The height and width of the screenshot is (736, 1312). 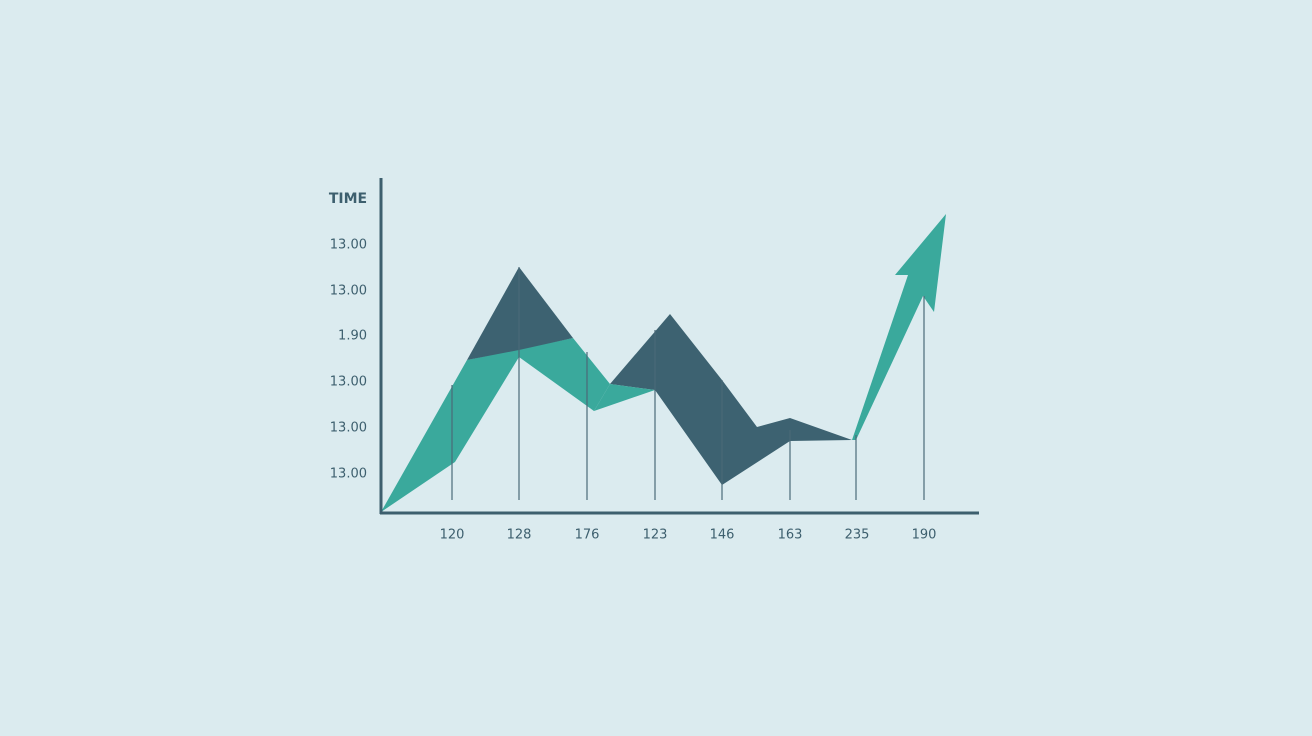 I want to click on x-label: 123, so click(x=655, y=535).